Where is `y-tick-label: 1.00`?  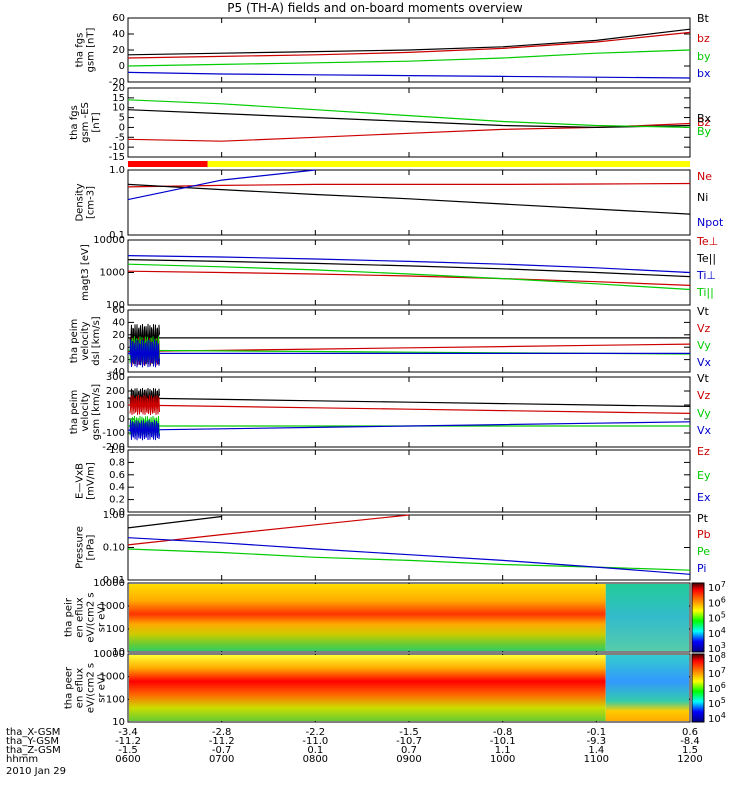 y-tick-label: 1.00 is located at coordinates (114, 515).